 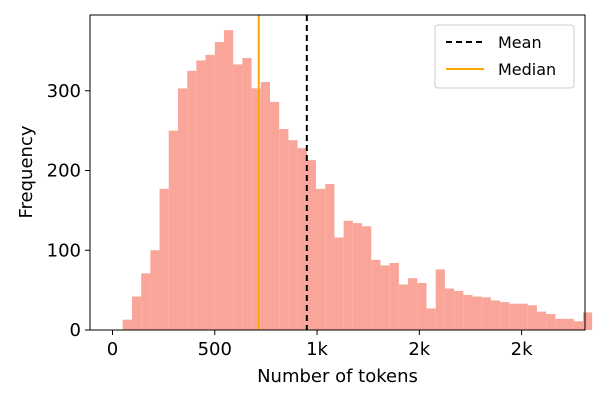 What do you see at coordinates (68, 211) in the screenshot?
I see `y-axis-ticks: 0 100 200 300` at bounding box center [68, 211].